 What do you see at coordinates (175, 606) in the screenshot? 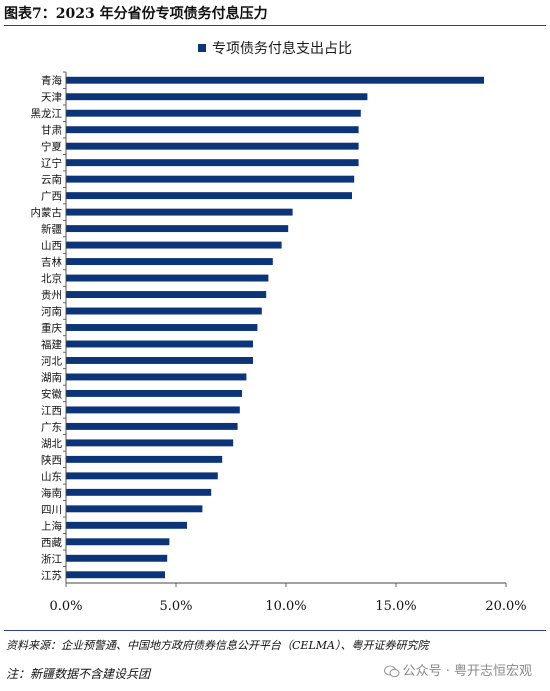
I see `x-tick-label-2: 5.0%` at bounding box center [175, 606].